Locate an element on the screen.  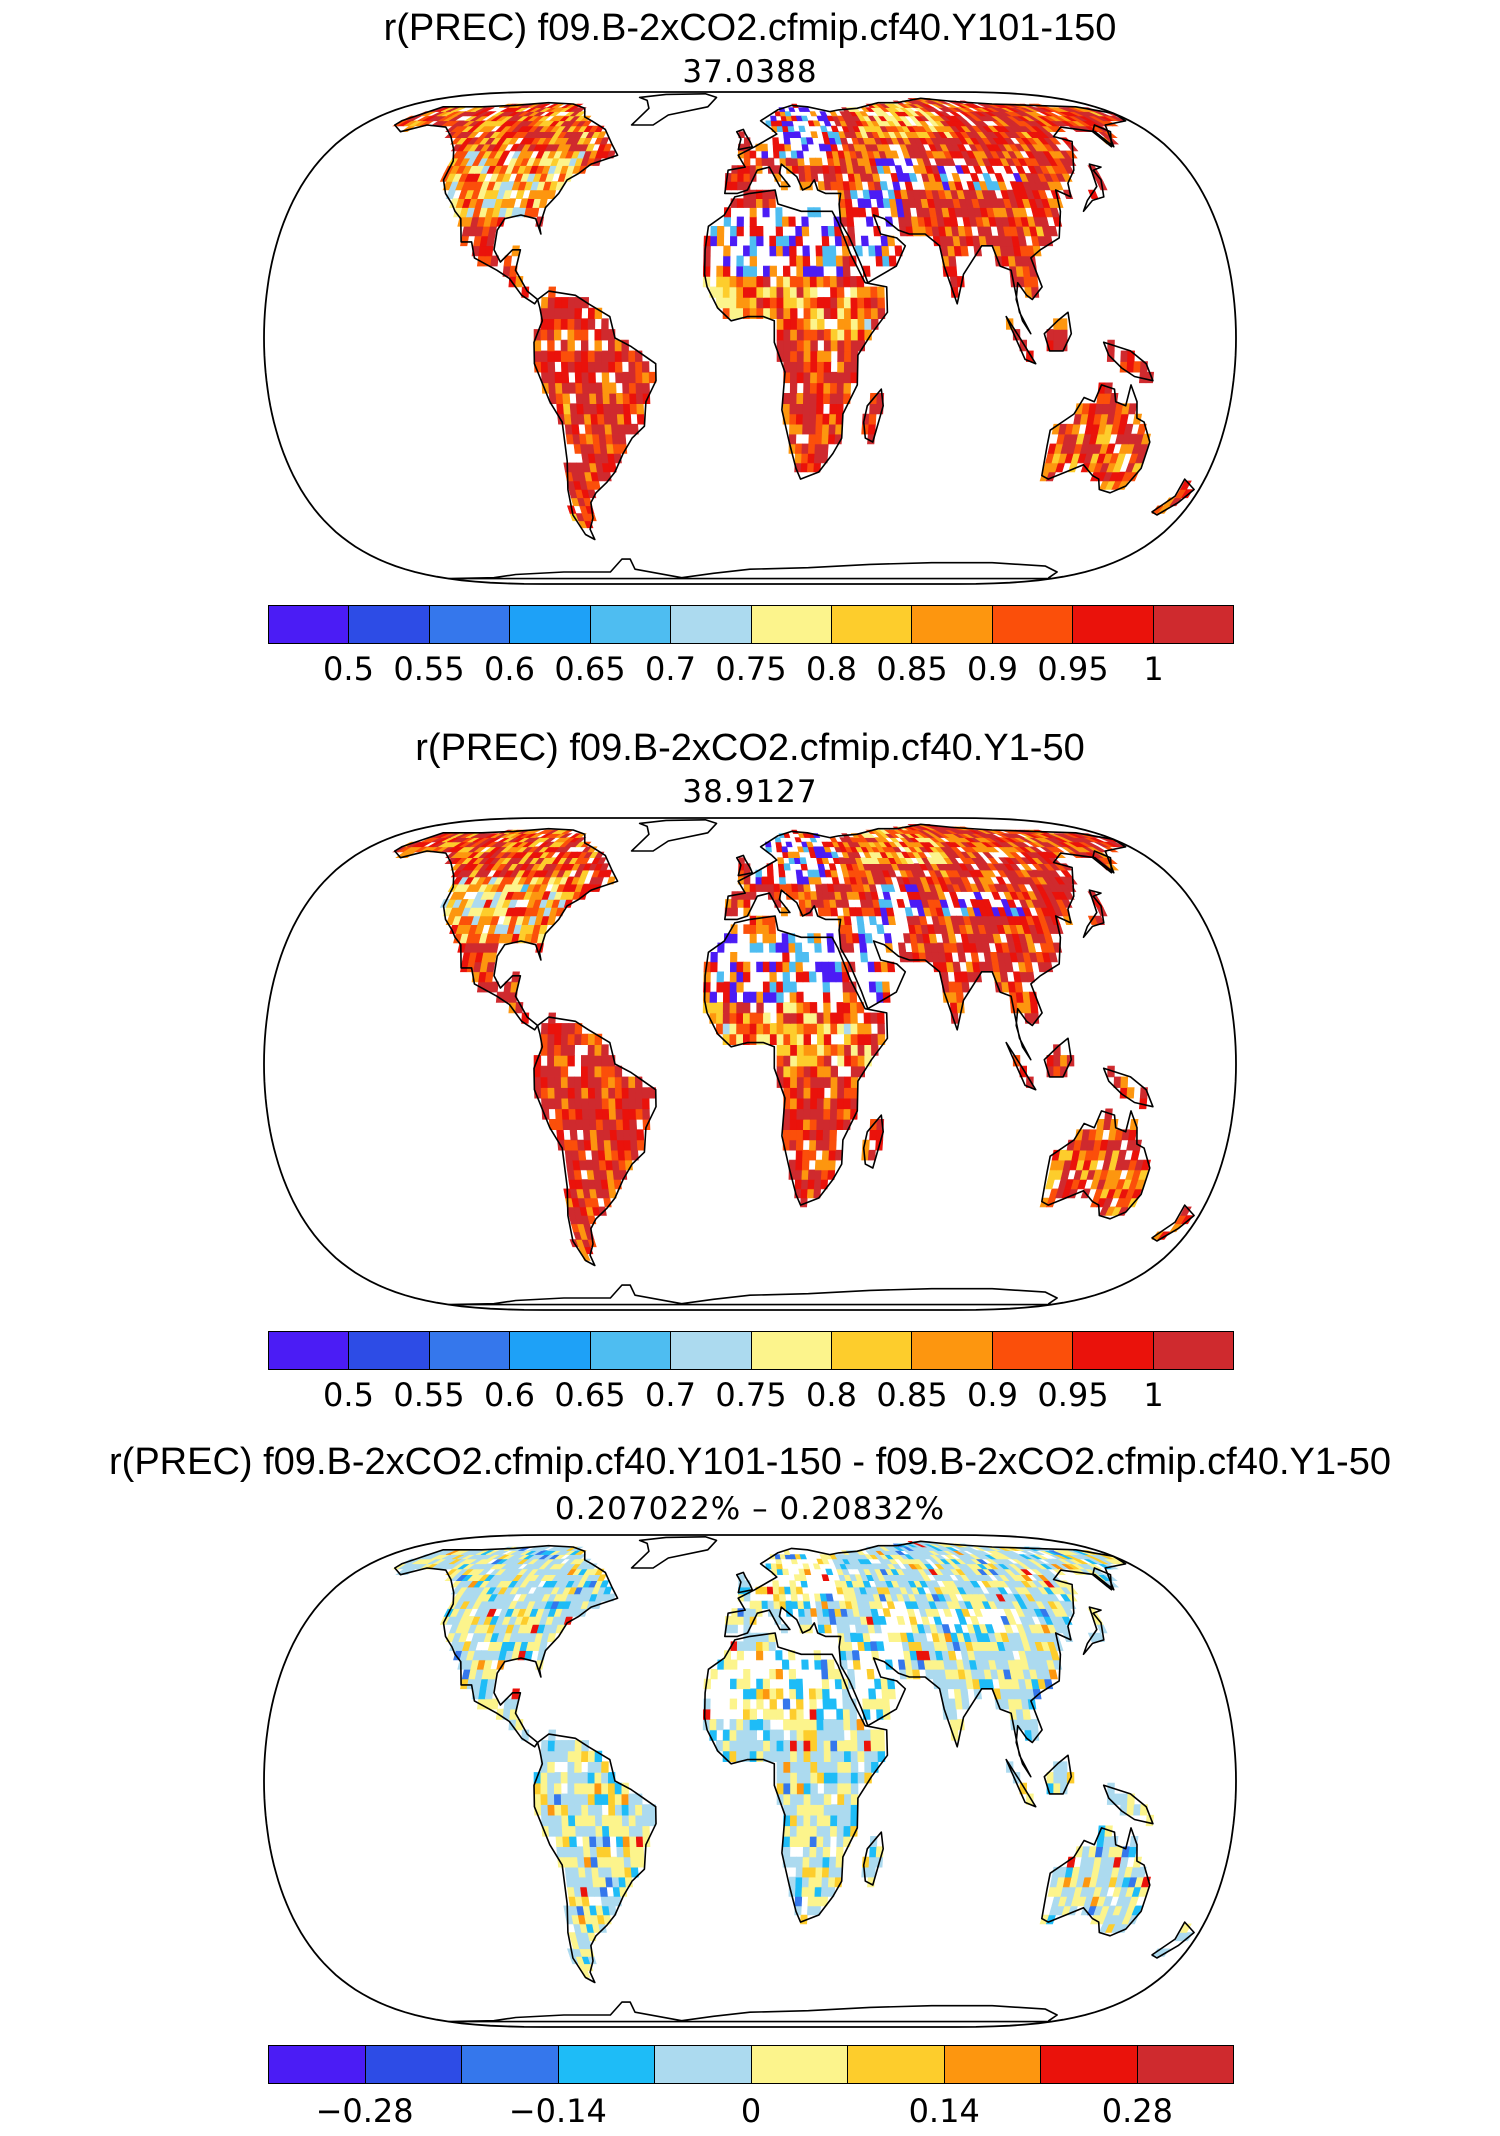
panel-title: r(PREC) f09.B-2xCO2.cfmip.cf40.Y101-150 is located at coordinates (750, 28).